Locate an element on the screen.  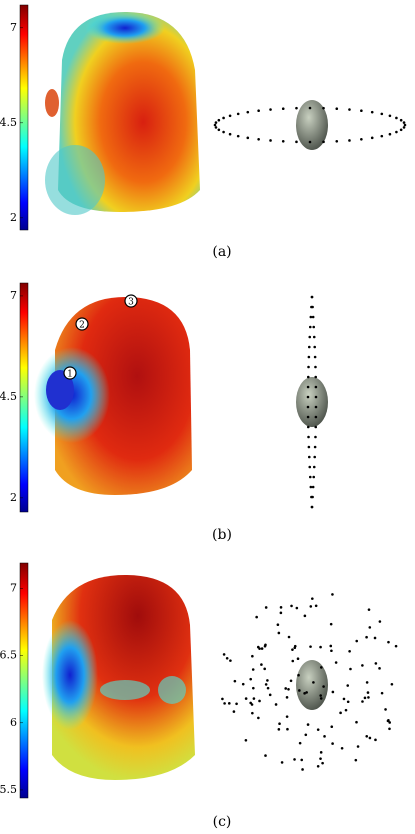
marker-label: 3 is located at coordinates (131, 303).